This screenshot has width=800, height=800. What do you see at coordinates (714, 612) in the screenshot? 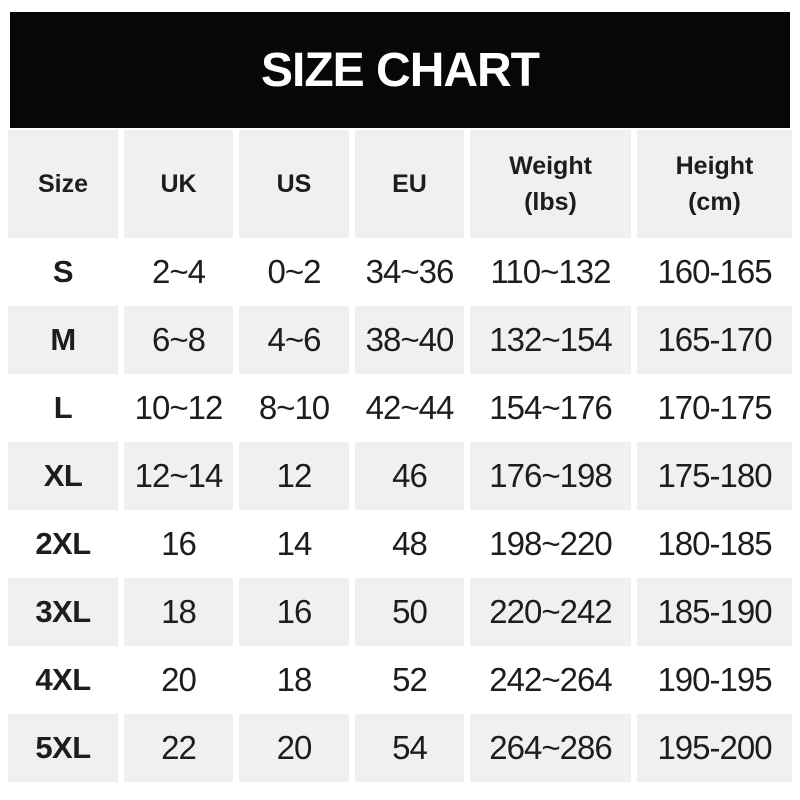
I see `height-value: 185-190` at bounding box center [714, 612].